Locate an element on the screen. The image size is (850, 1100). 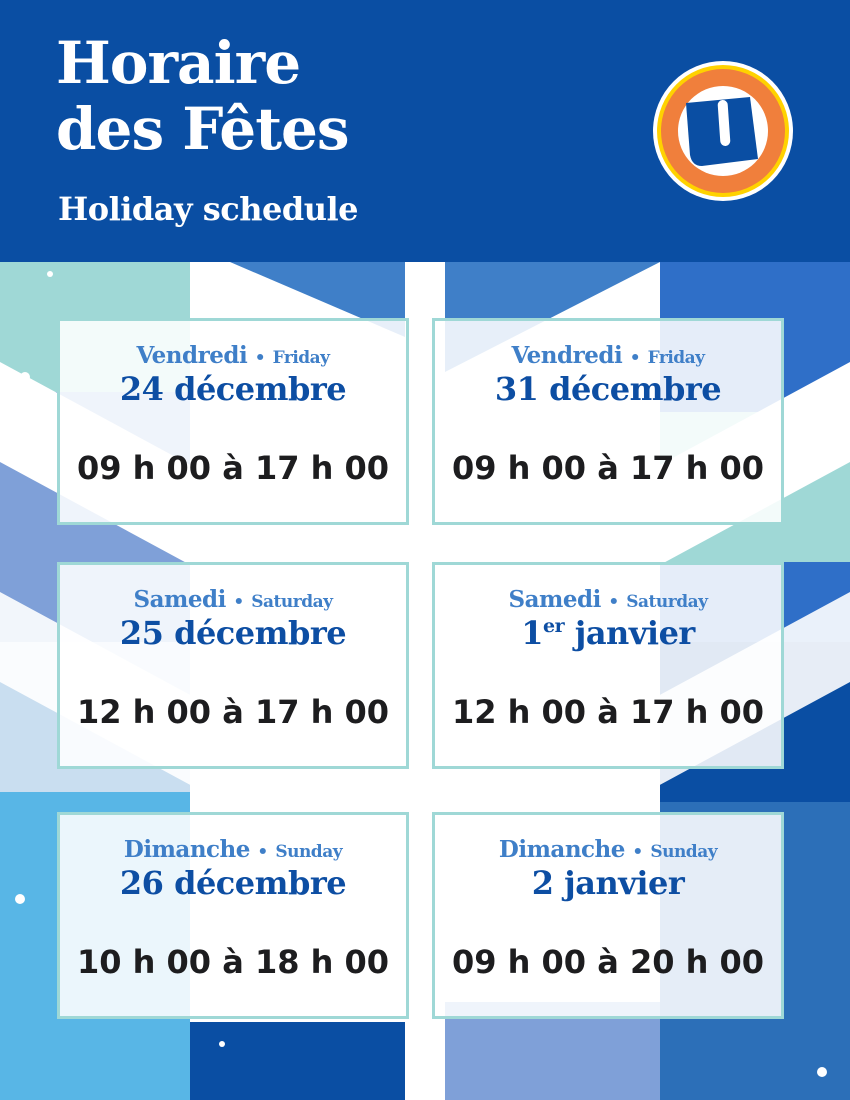
hours-label: 09 h 00 à 20 h 00 is located at coordinates (608, 962).